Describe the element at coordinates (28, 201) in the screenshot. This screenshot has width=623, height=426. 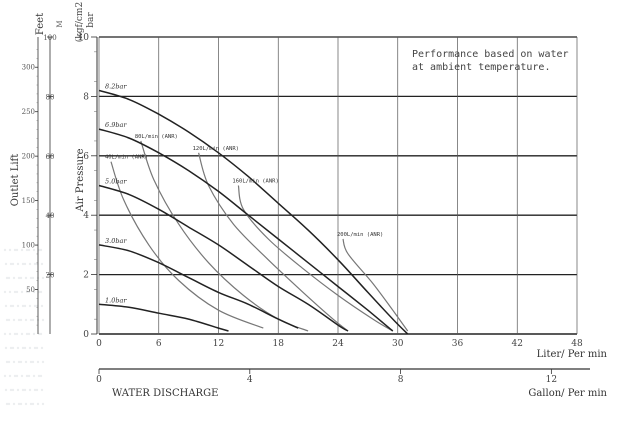
I see `feet-tick-label: 150` at that location.